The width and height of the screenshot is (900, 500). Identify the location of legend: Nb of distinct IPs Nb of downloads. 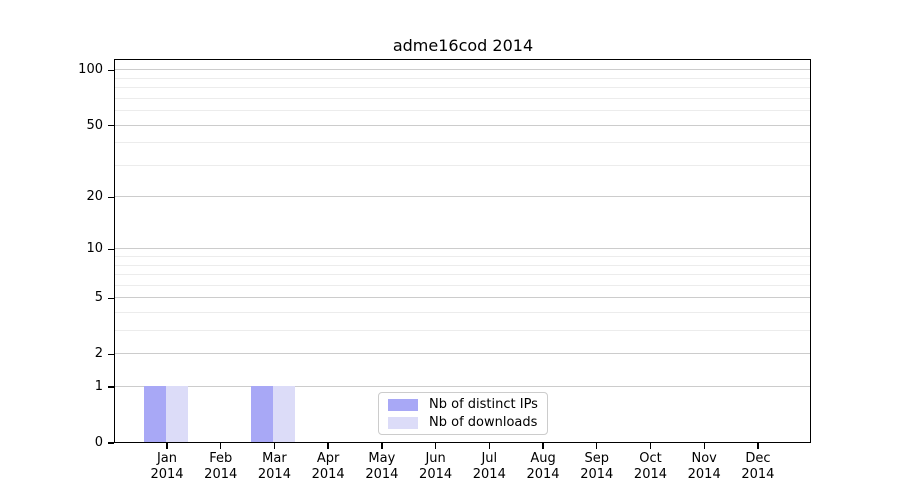
(463, 413).